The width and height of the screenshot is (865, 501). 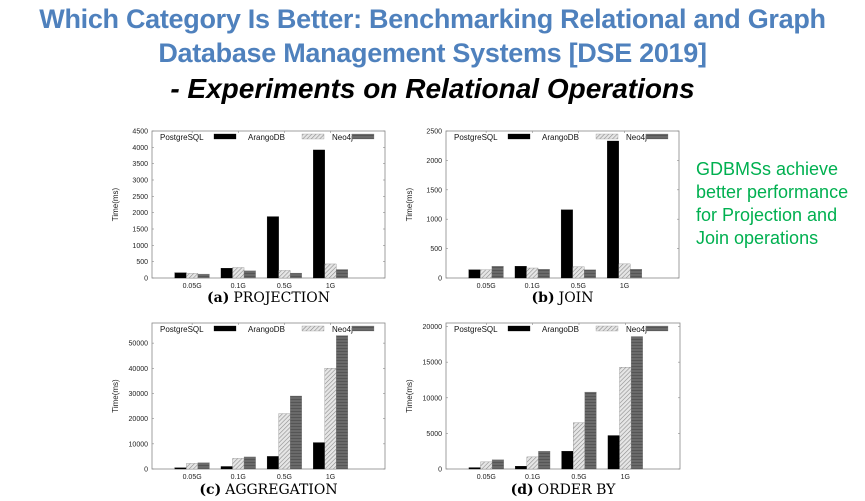 I want to click on caption-letter: (c), so click(x=210, y=490).